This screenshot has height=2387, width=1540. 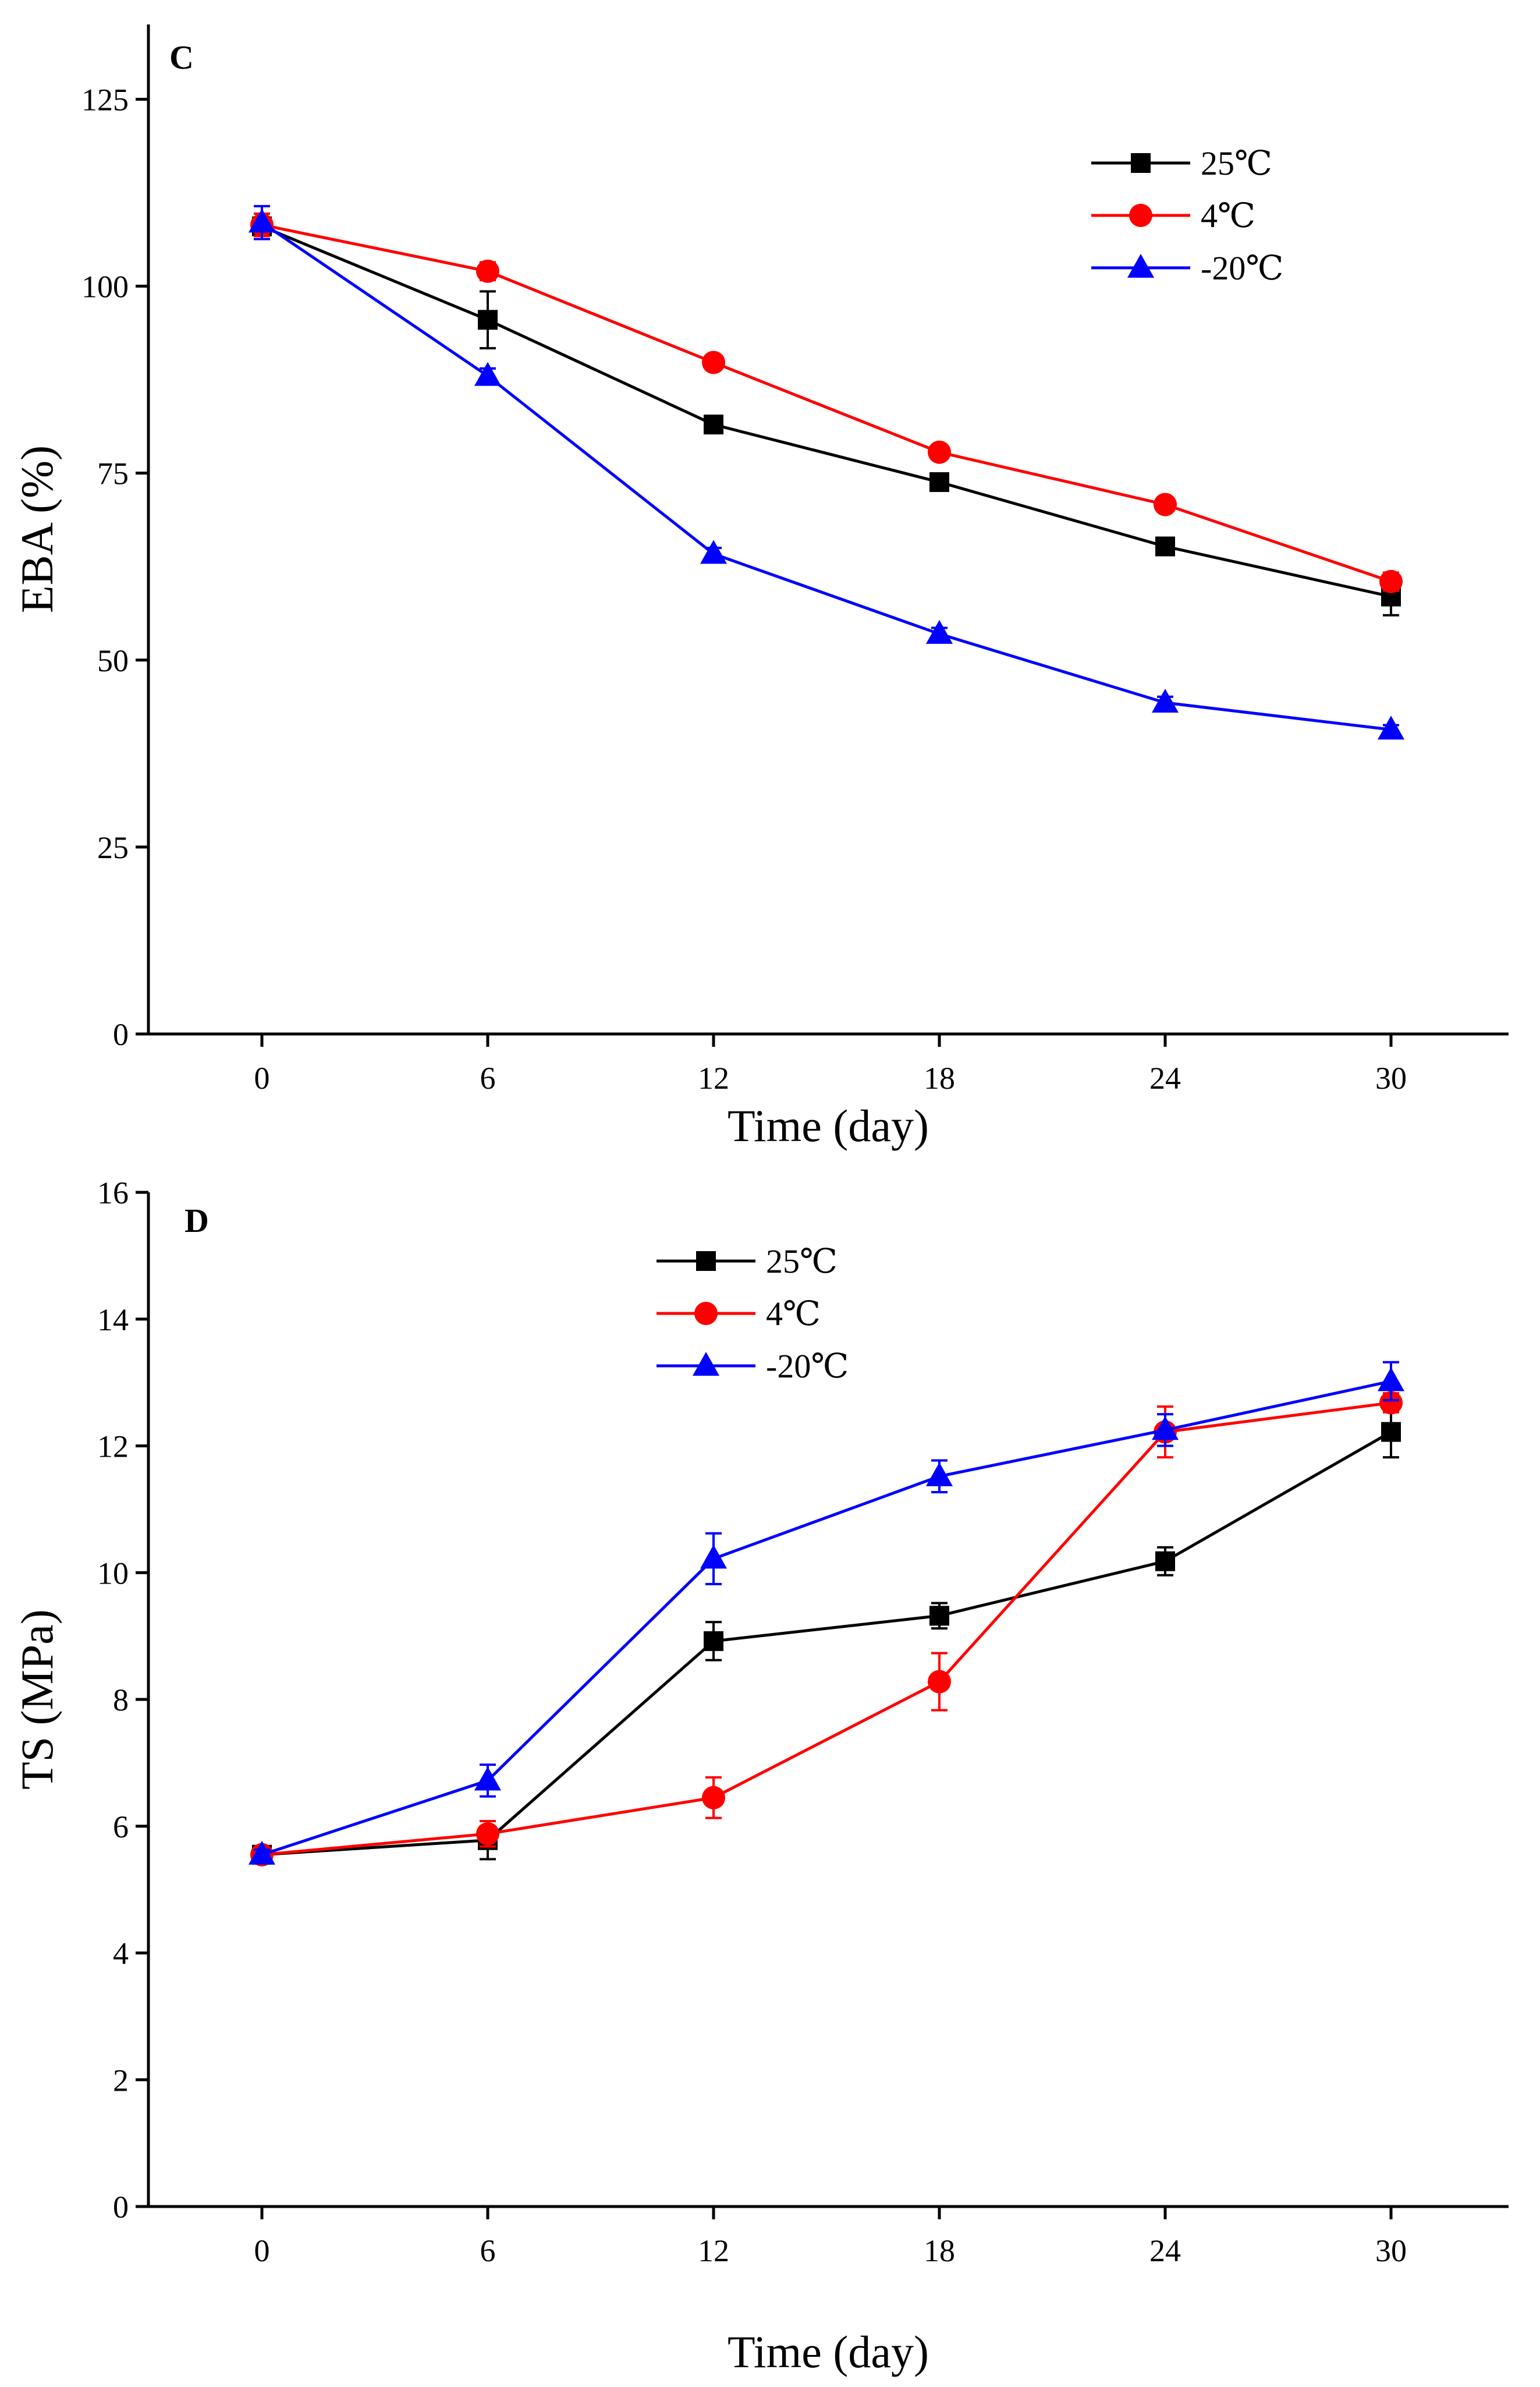 What do you see at coordinates (113, 1573) in the screenshot?
I see `y-tick-label: 10` at bounding box center [113, 1573].